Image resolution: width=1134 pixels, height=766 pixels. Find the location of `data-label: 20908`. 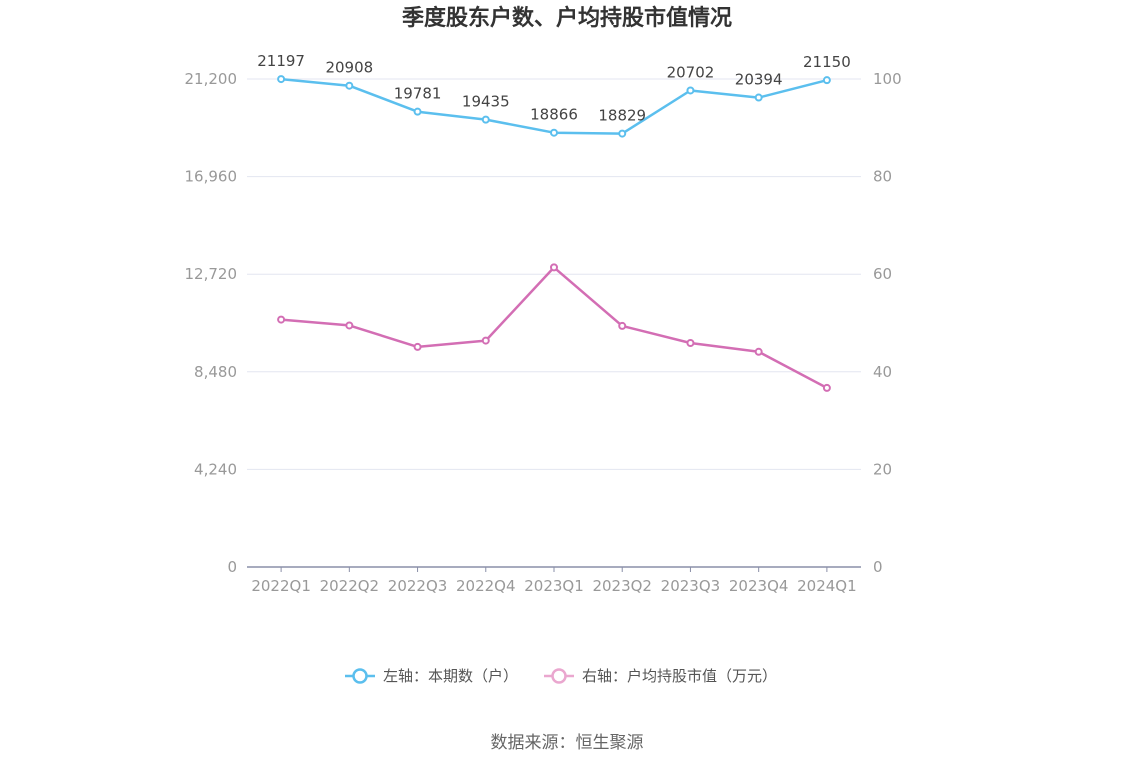

data-label: 20908 is located at coordinates (349, 68).